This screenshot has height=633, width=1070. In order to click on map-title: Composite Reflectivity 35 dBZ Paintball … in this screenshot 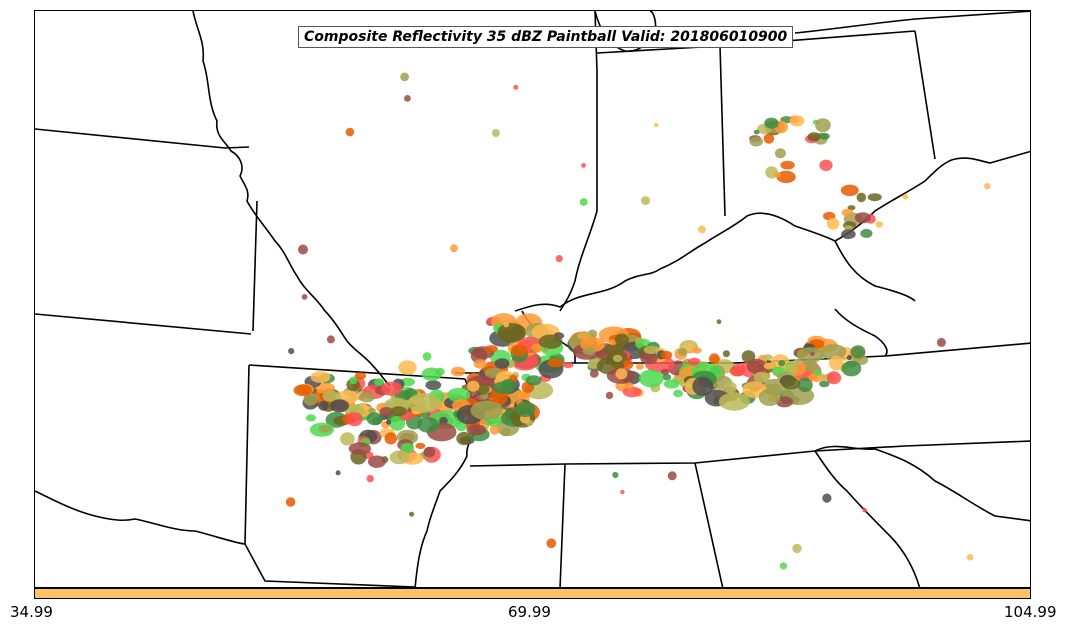, I will do `click(546, 37)`.